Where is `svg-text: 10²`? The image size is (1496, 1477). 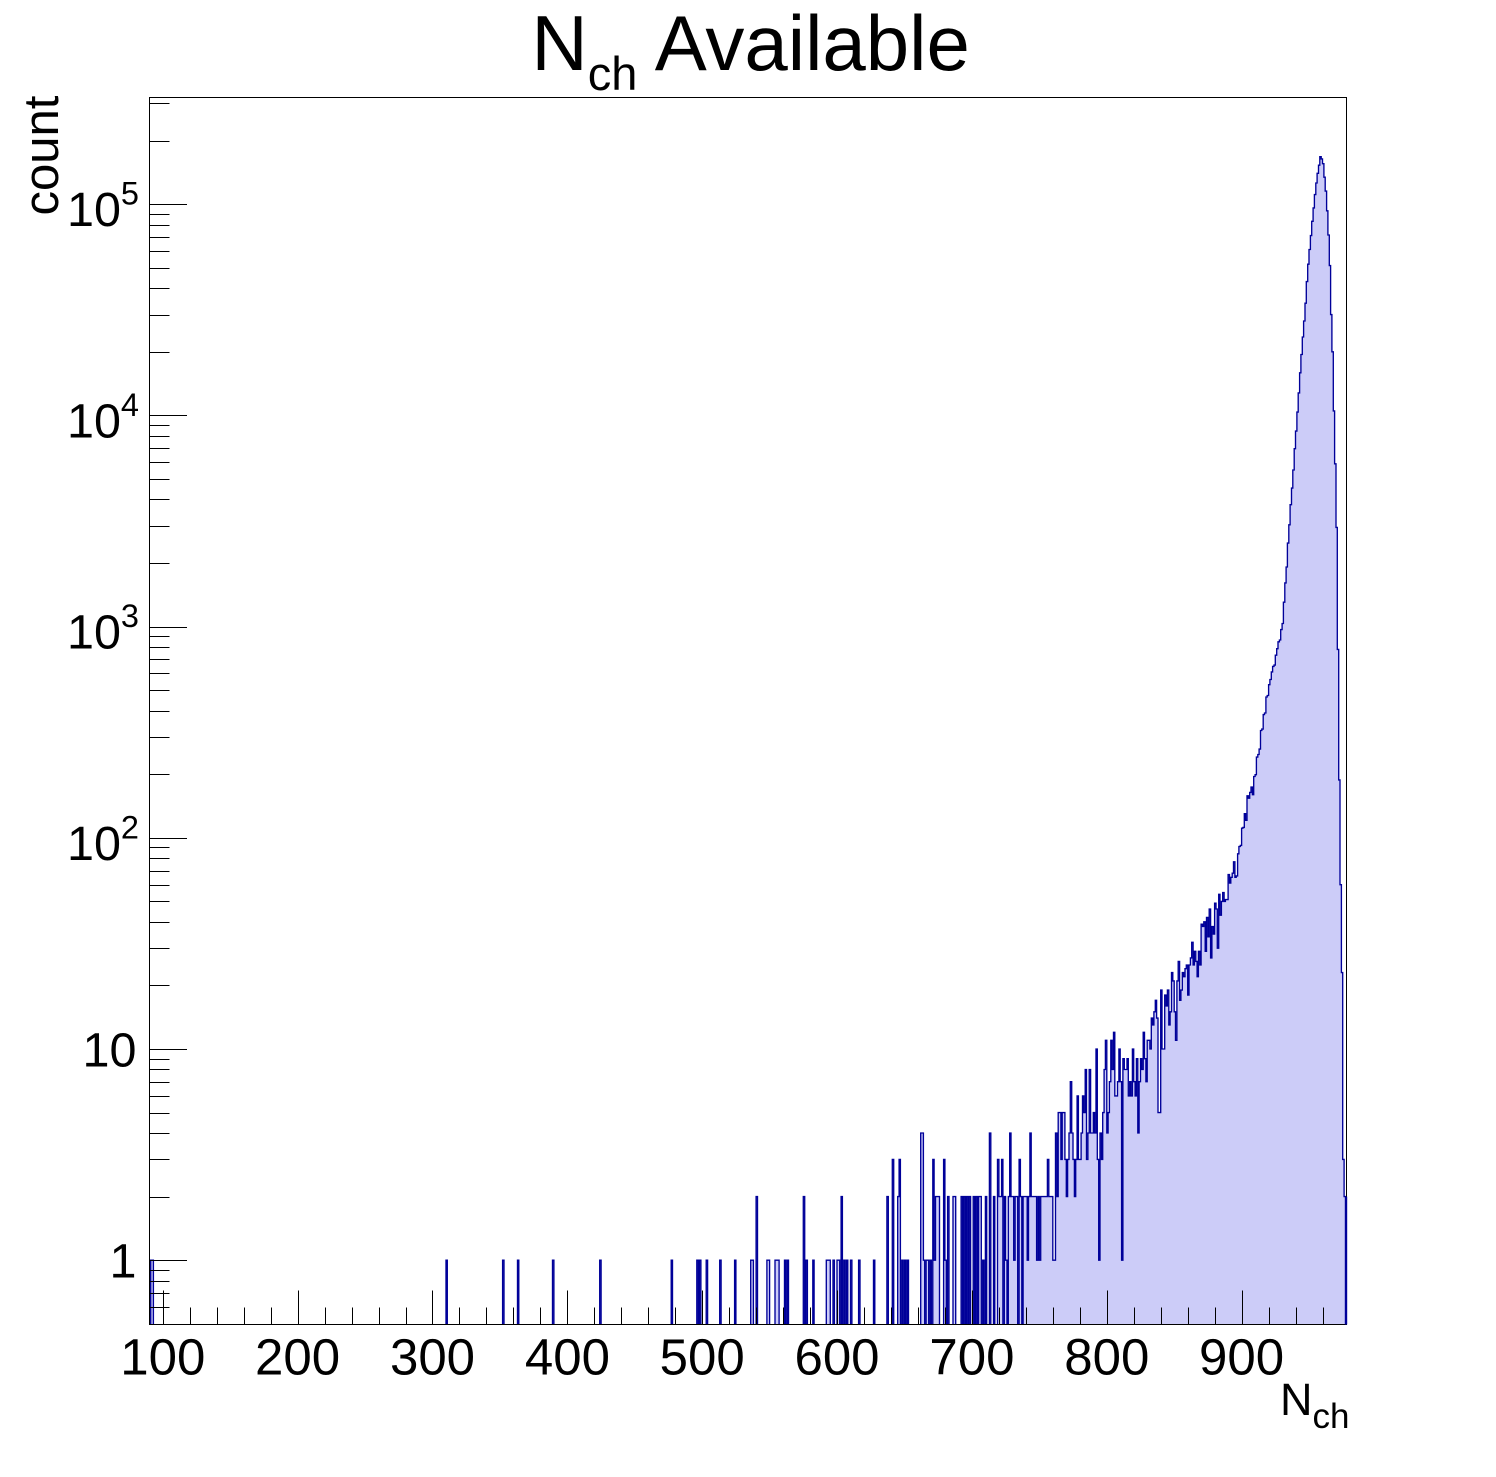
svg-text: 10² is located at coordinates (103, 840).